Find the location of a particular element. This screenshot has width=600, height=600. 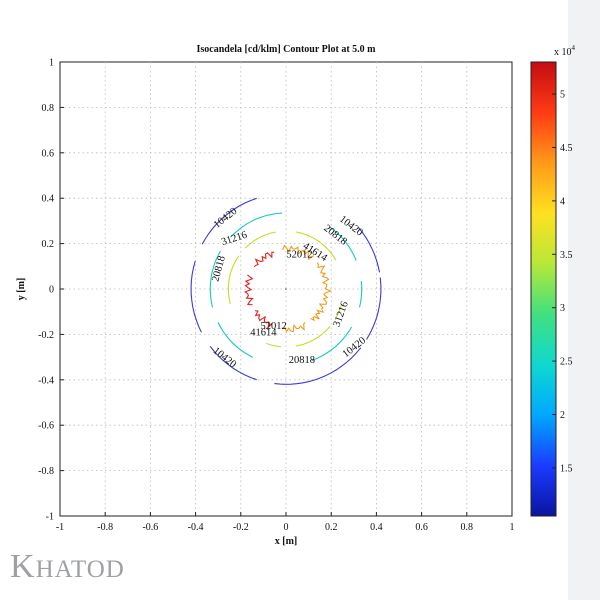

y-axis-label: y [m] is located at coordinates (21, 289).